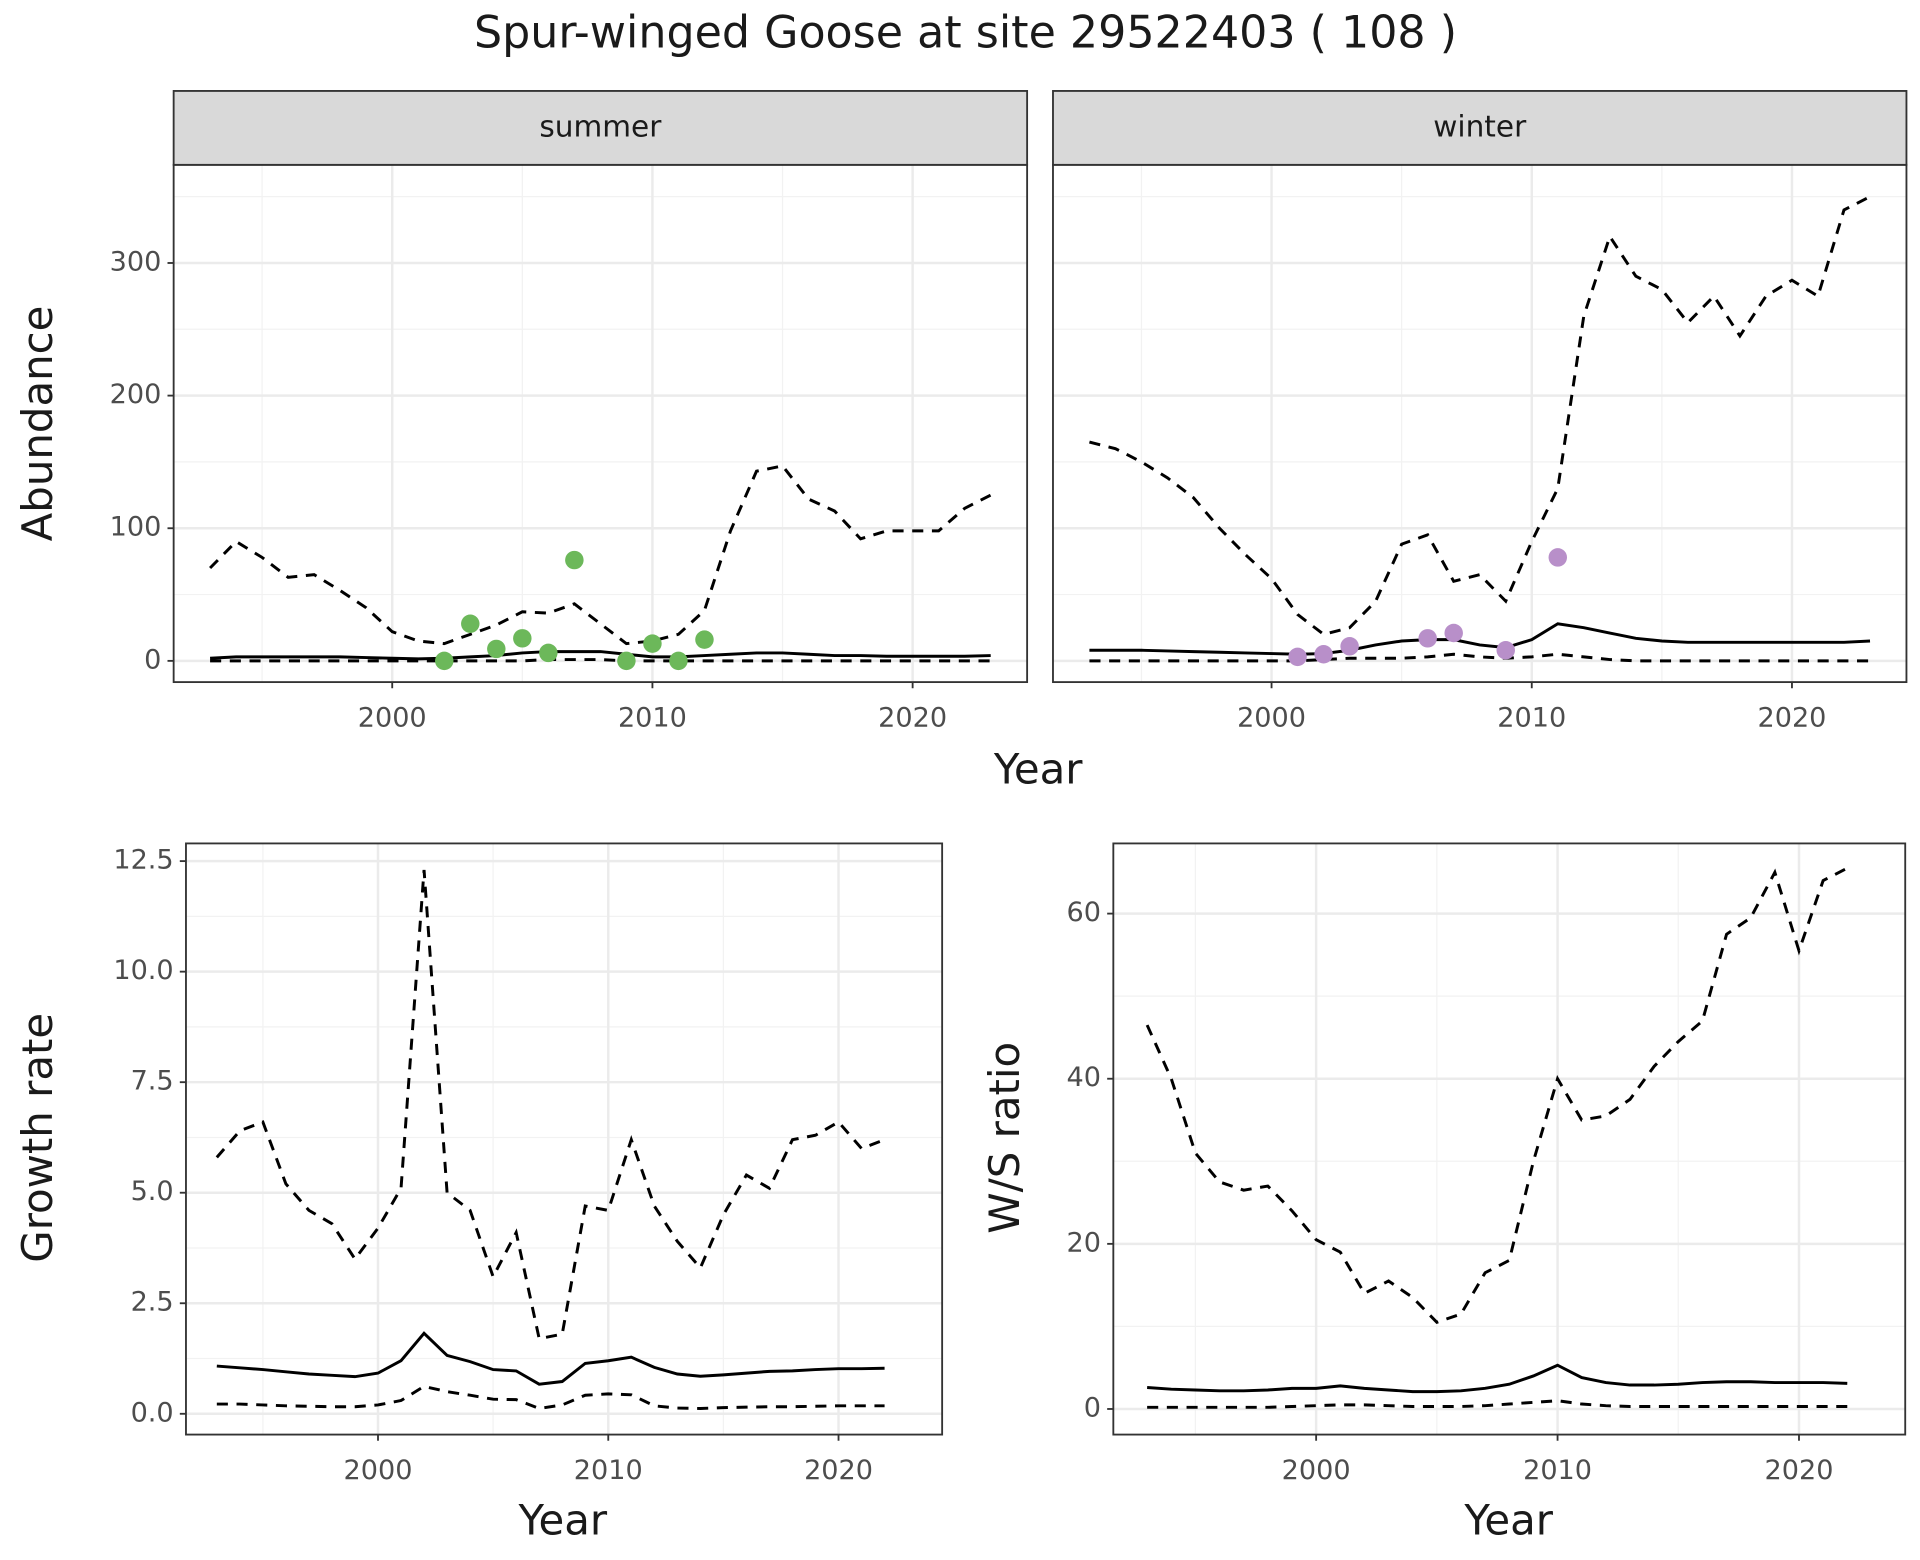  What do you see at coordinates (136, 394) in the screenshot?
I see `y-tick-label: 200` at bounding box center [136, 394].